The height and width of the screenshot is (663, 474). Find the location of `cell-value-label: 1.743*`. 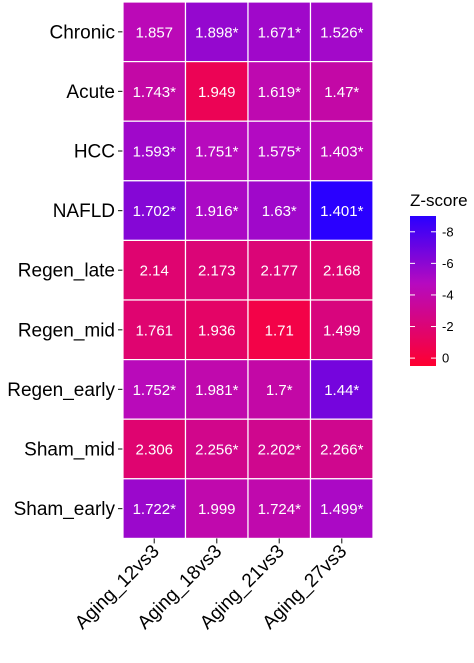

cell-value-label: 1.743* is located at coordinates (155, 92).